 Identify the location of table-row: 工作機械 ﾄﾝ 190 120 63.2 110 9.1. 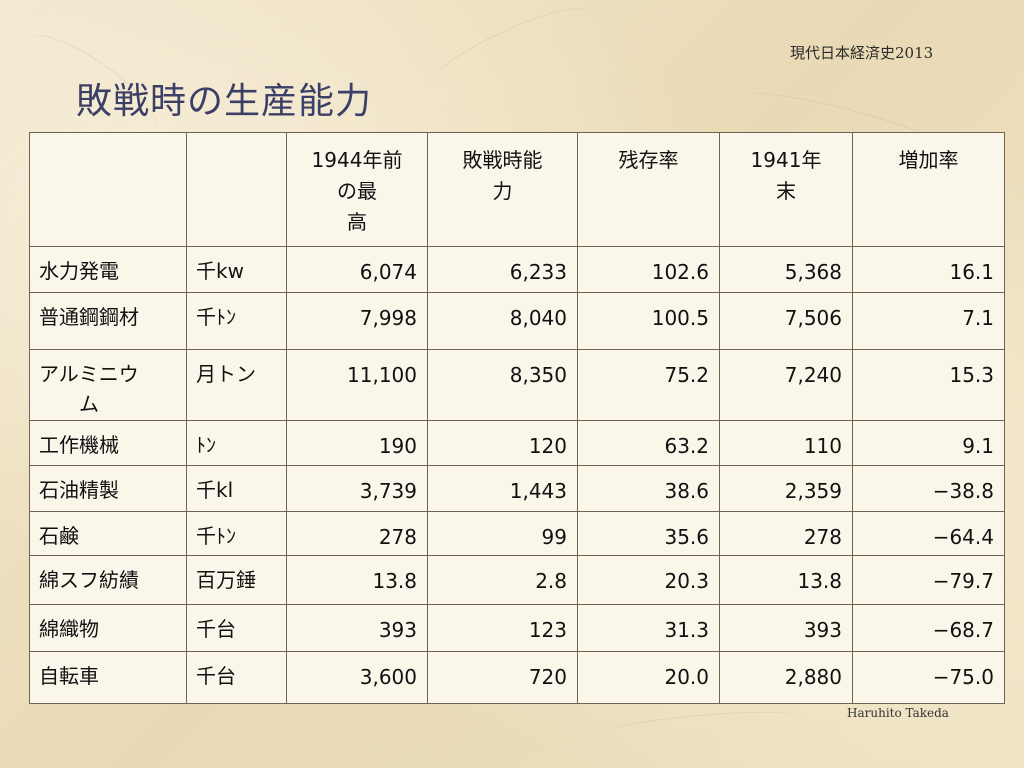
(517, 443).